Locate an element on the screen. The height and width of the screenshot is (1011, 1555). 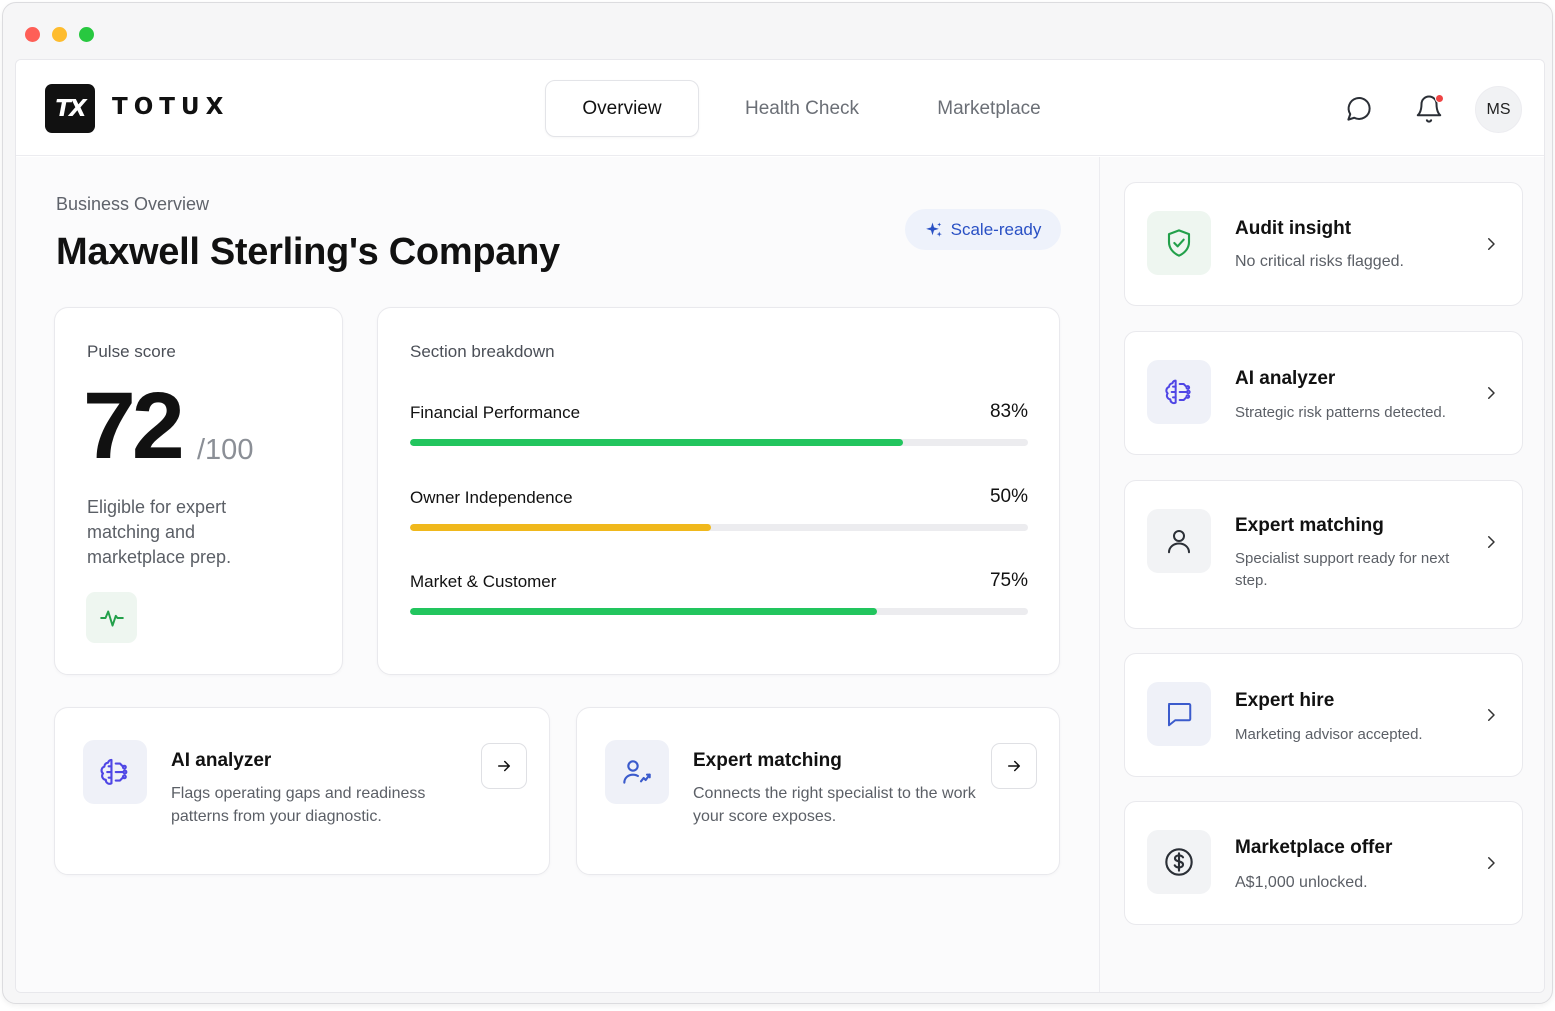
feature-title: AI analyzer is located at coordinates (221, 760).